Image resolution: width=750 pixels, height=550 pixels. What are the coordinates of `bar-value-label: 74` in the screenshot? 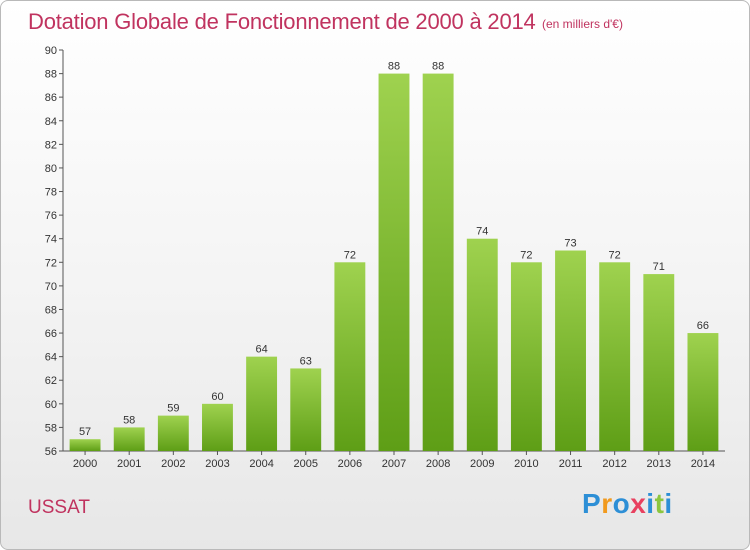 It's located at (482, 232).